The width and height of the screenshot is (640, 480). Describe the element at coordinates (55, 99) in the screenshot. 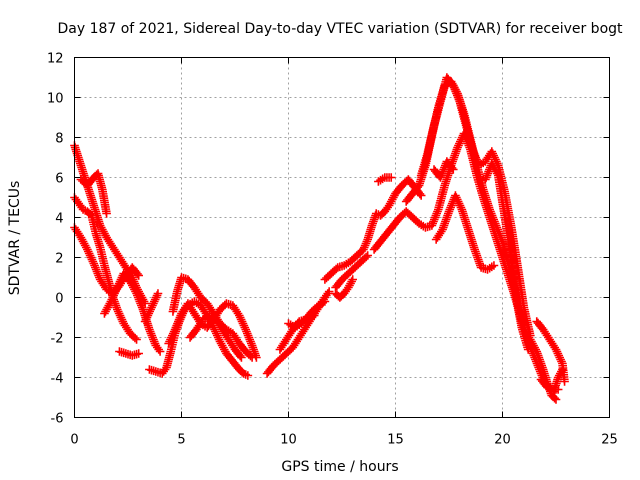

I see `y-tick-label: 10` at that location.